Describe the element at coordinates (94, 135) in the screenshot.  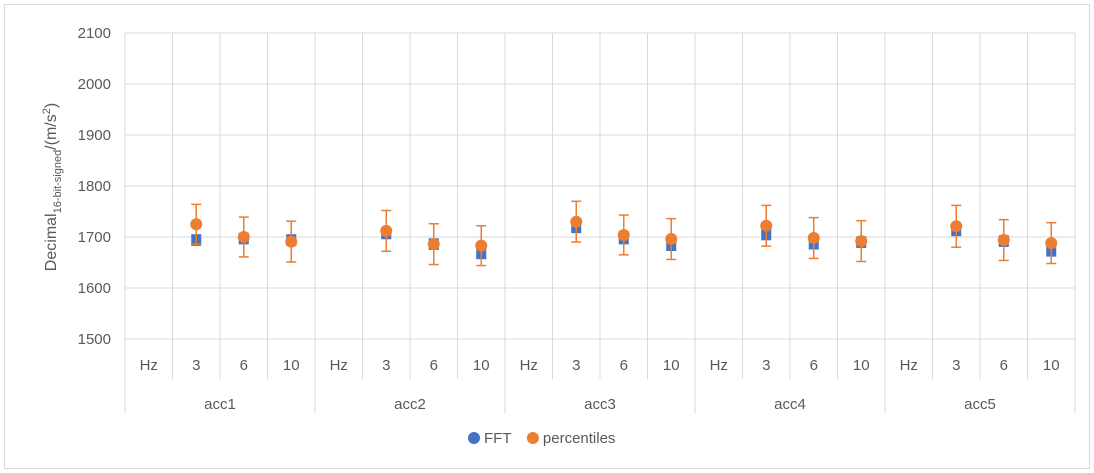
I see `y-tick-label: 1900` at that location.